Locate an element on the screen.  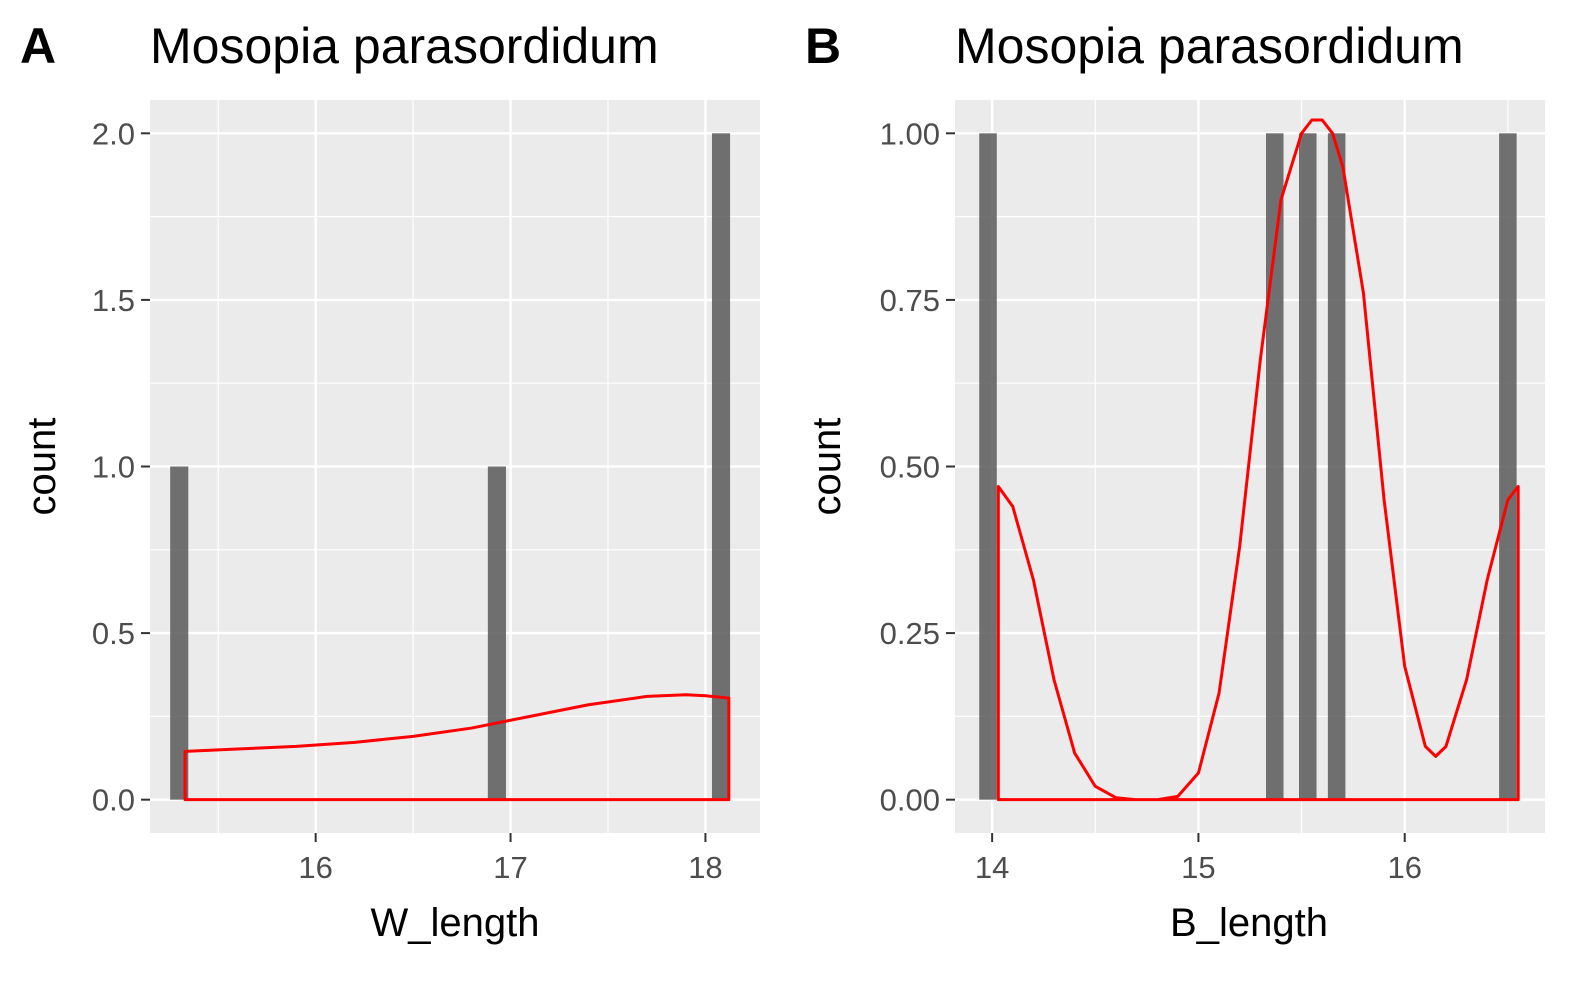
y-axis: 0.00 0.25 0.50 0.75 1.00 is located at coordinates (917, 467).